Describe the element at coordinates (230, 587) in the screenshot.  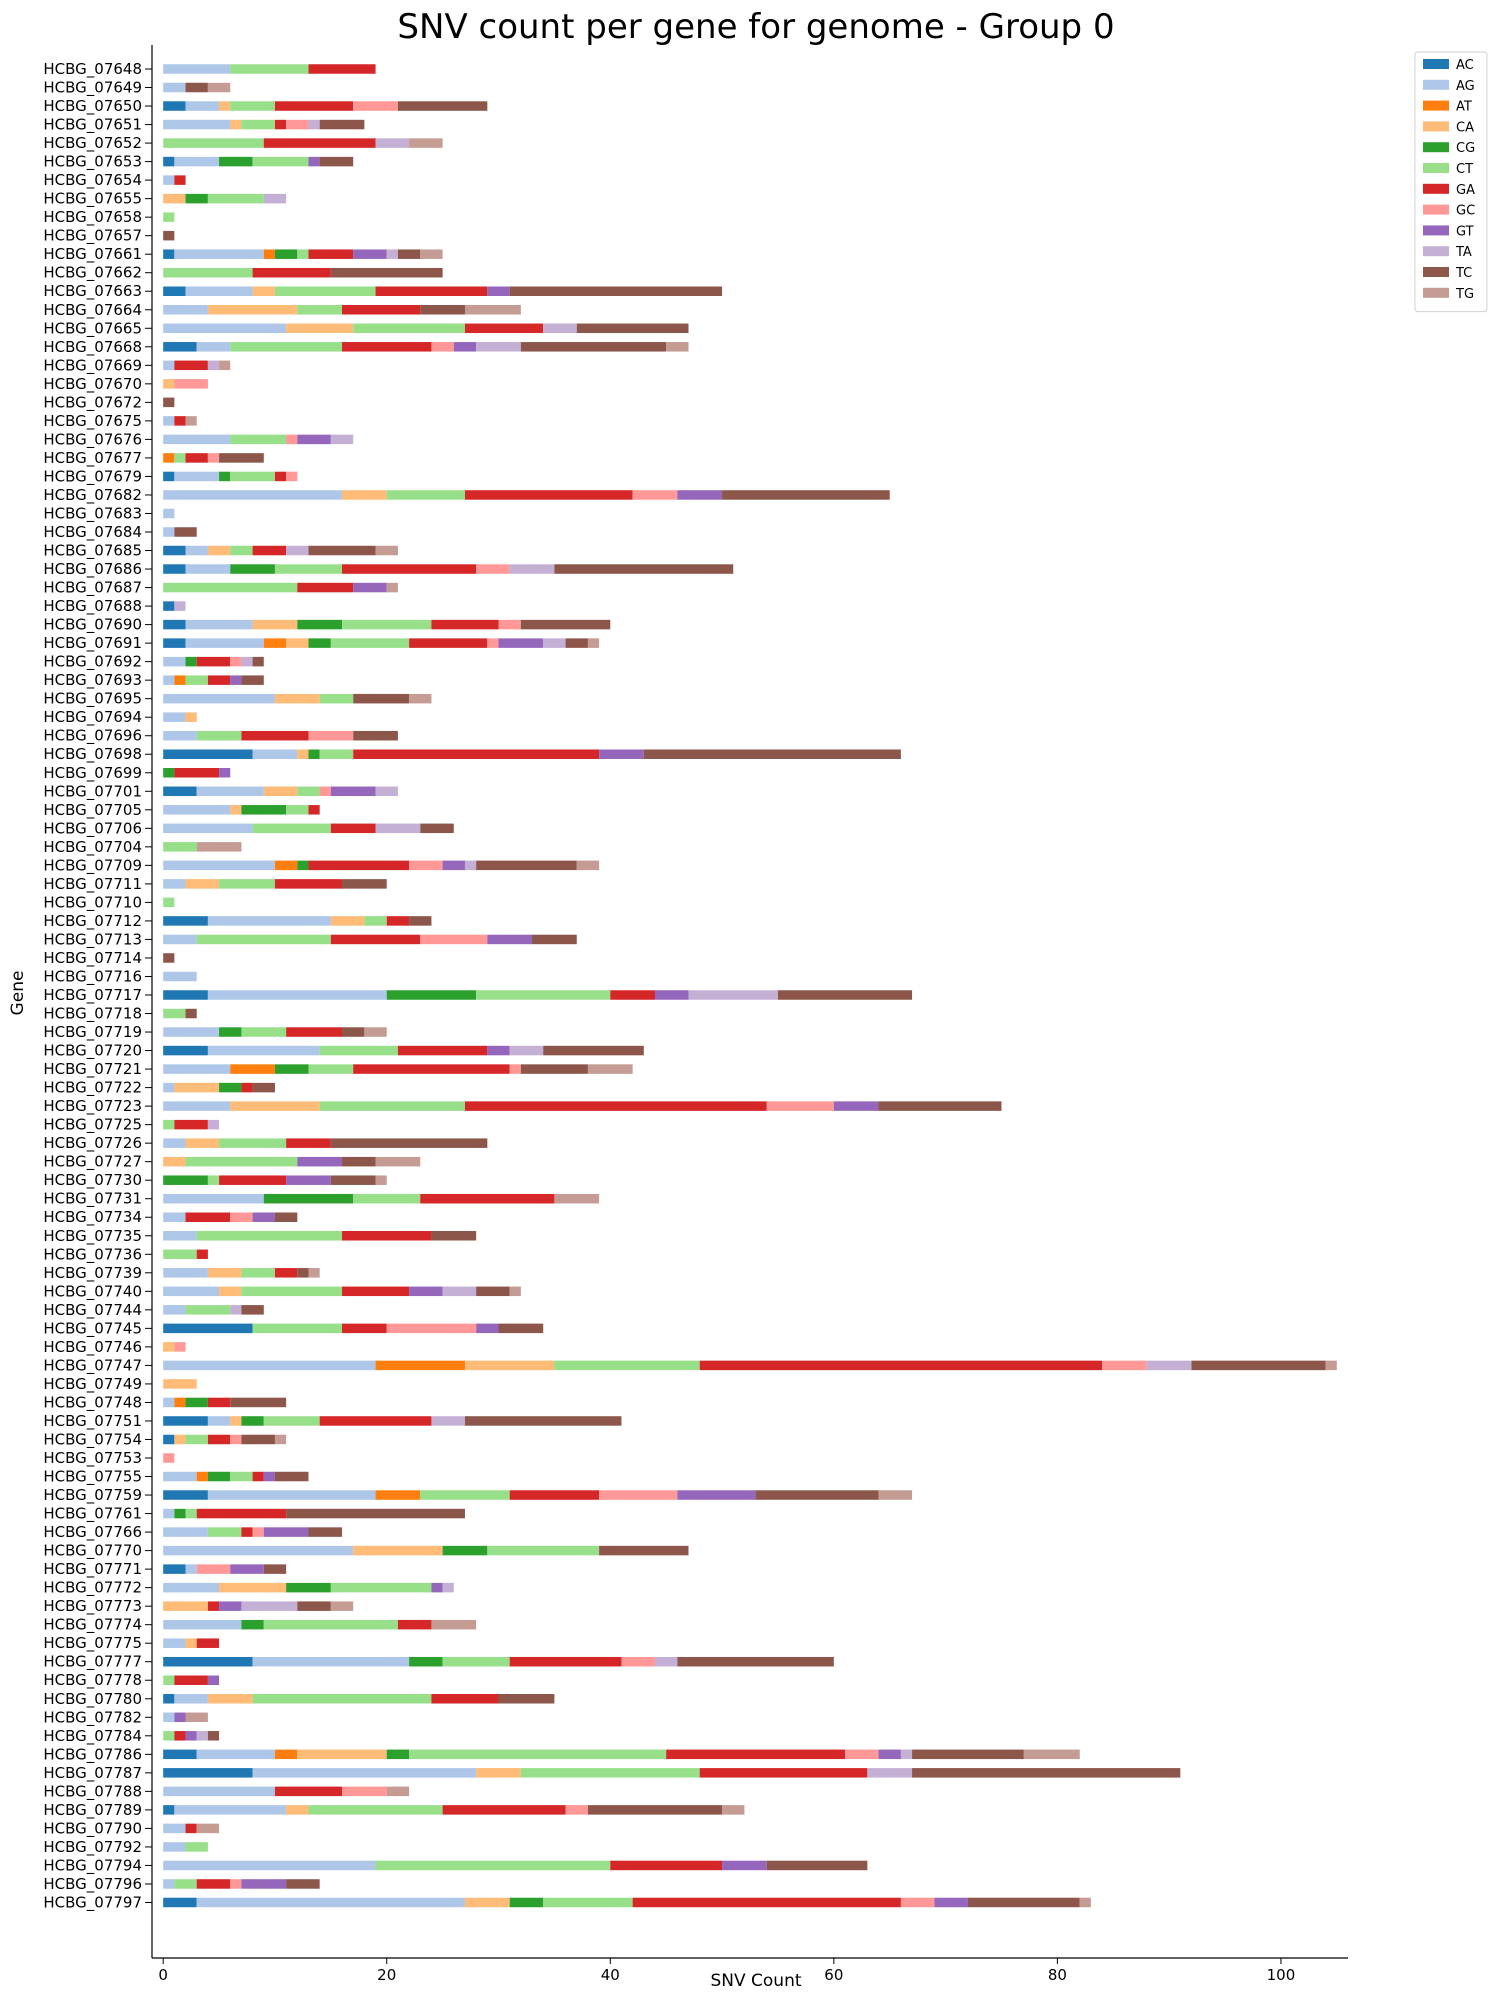
I see `bar-segment-HCBG_07687-CT` at that location.